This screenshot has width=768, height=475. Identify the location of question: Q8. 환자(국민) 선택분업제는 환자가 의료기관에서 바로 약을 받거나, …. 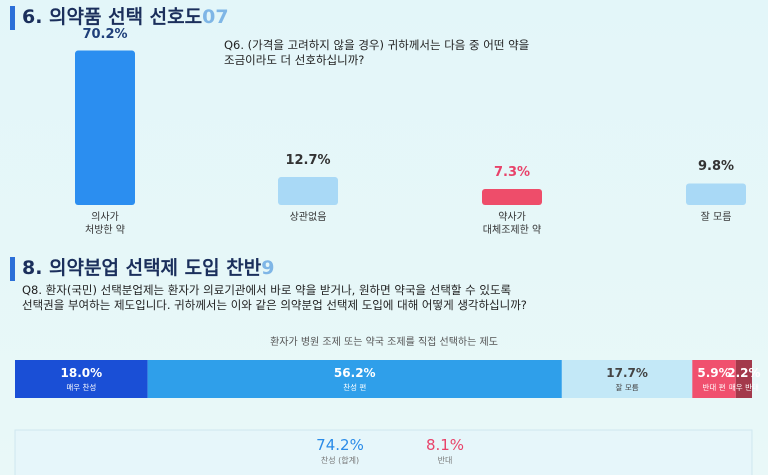
(274, 297).